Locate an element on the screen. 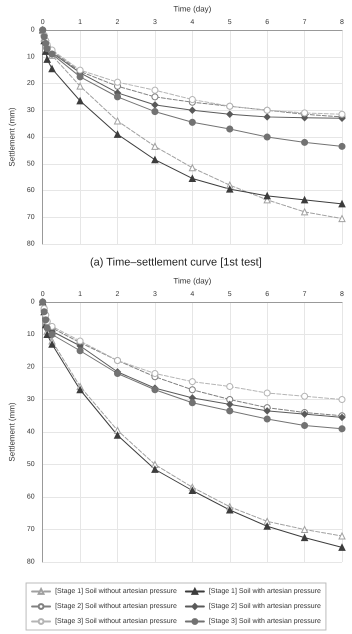 Image resolution: width=352 pixels, height=634 pixels. text: (a) Time–settlement curve [1st test] is located at coordinates (176, 262).